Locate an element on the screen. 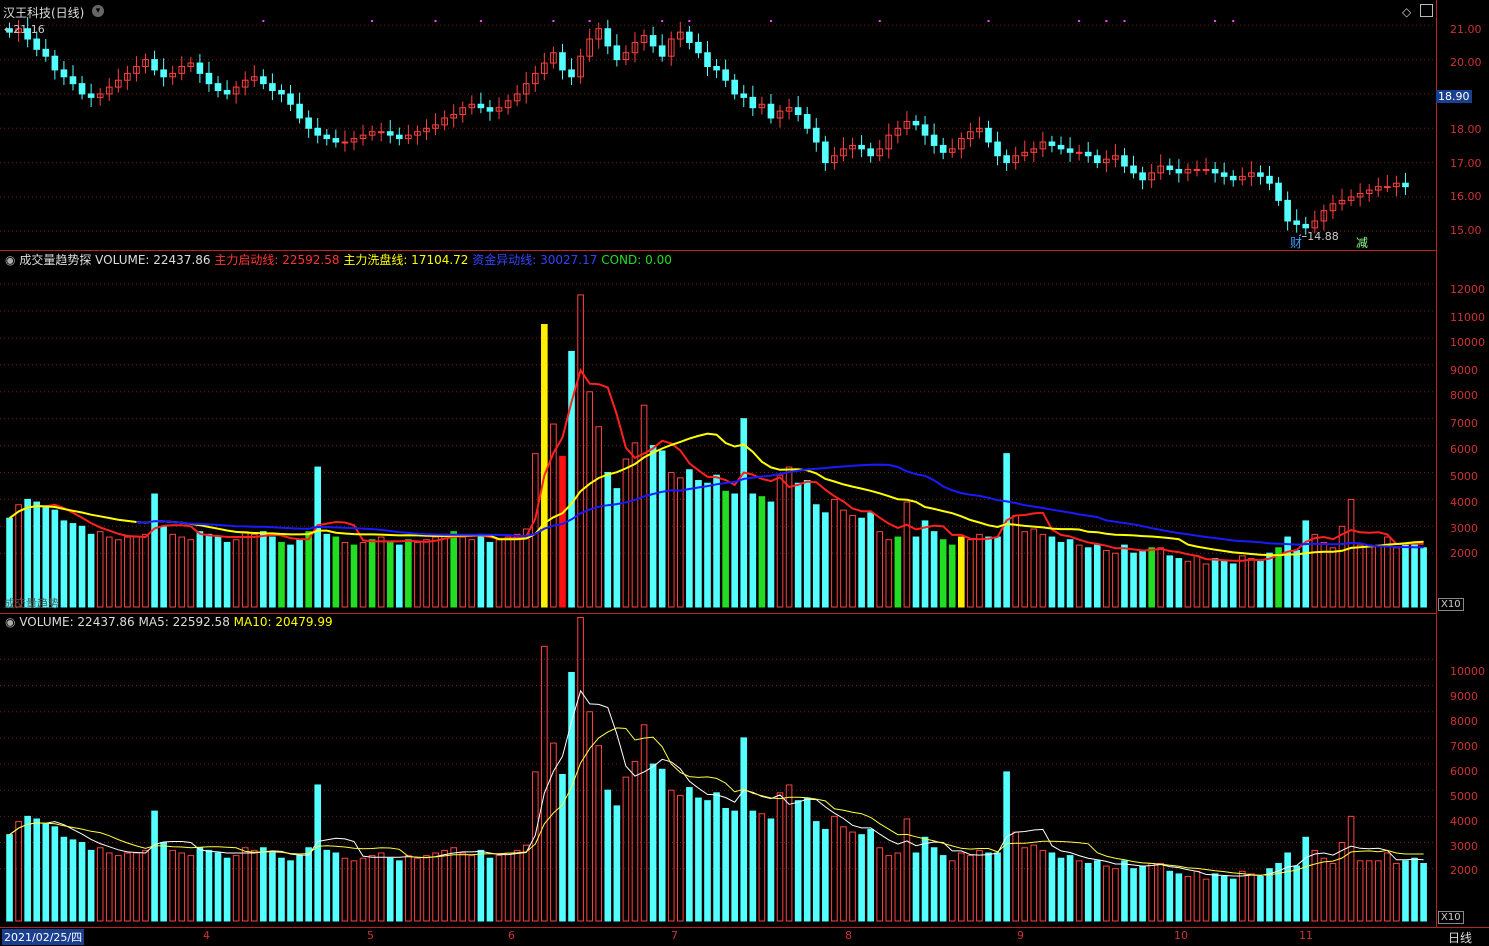 Image resolution: width=1489 pixels, height=946 pixels. indicator-scale-badge: X10 is located at coordinates (1451, 604).